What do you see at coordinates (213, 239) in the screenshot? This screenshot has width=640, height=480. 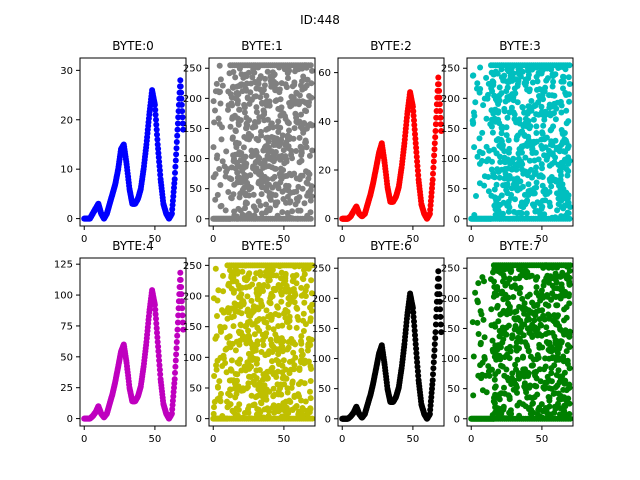 I see `x-tick-label: 0` at bounding box center [213, 239].